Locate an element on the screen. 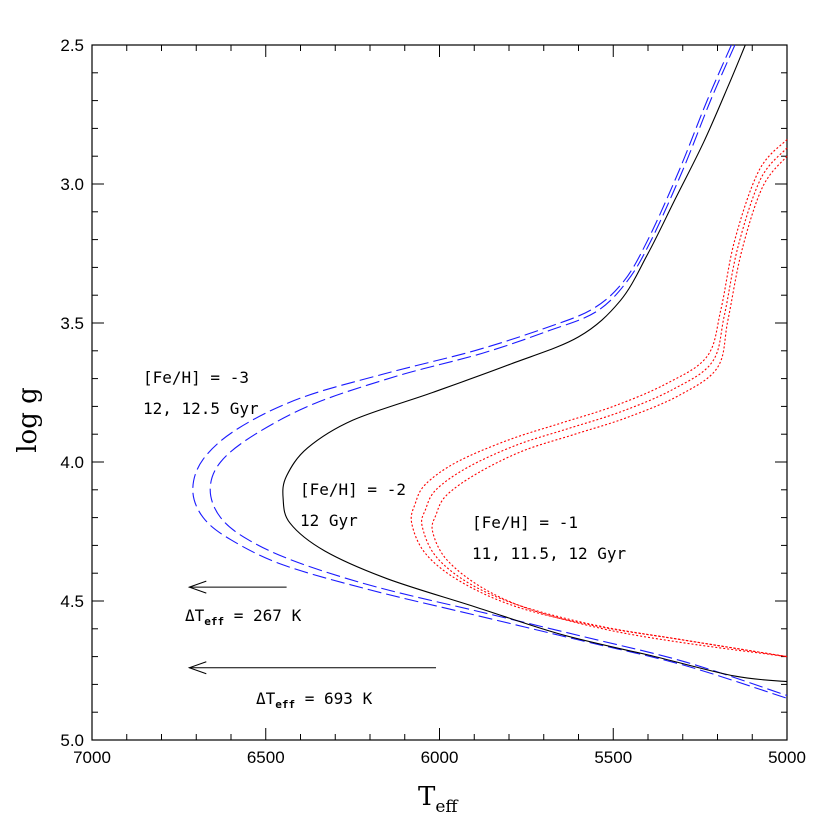 Image resolution: width=830 pixels, height=830 pixels. annotation-text: 12, 12.5 Gyr is located at coordinates (201, 408).